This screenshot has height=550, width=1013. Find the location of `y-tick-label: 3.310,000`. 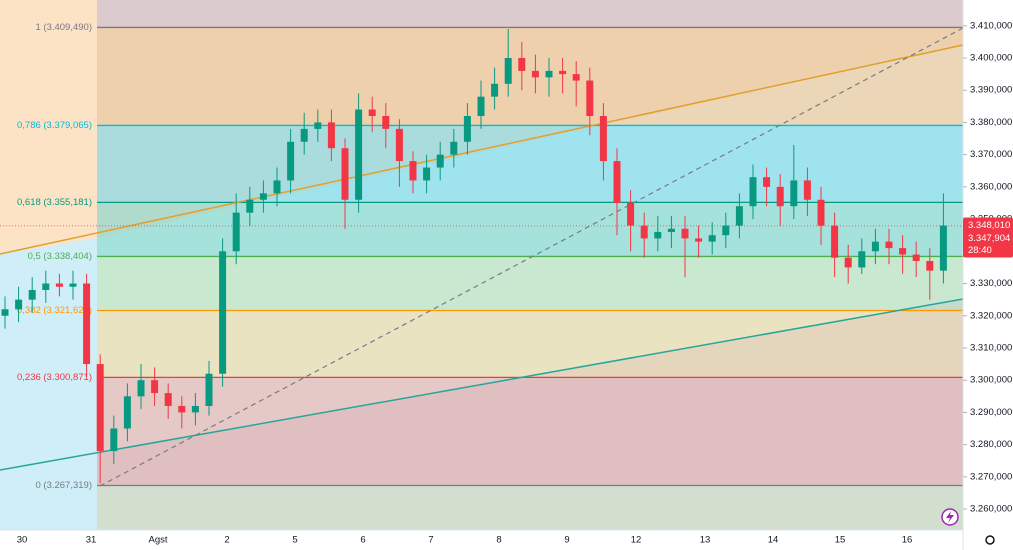

y-tick-label: 3.310,000 is located at coordinates (991, 347).